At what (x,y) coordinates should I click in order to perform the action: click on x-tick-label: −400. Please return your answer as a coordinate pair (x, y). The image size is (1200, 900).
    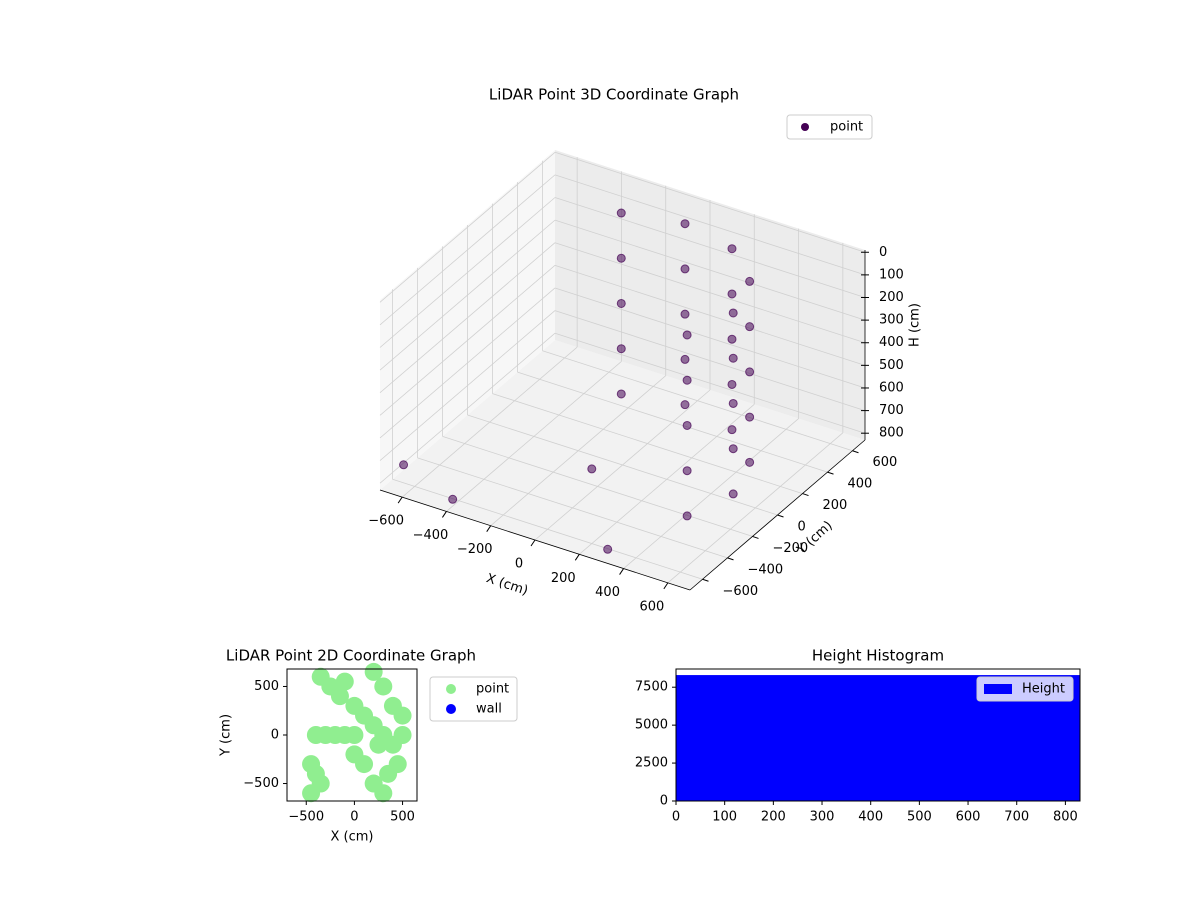
    Looking at the image, I should click on (431, 535).